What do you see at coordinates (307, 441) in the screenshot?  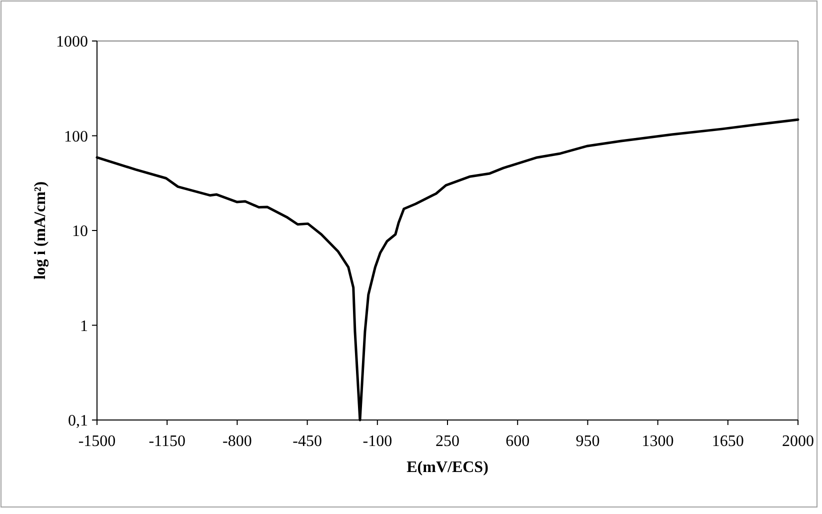 I see `x-tick-label: -450` at bounding box center [307, 441].